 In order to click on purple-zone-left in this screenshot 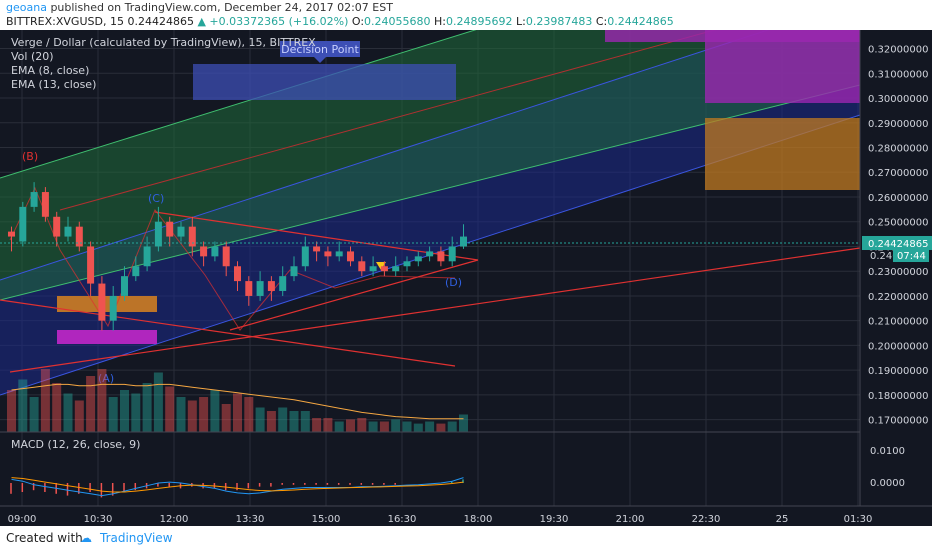, I will do `click(107, 337)`.